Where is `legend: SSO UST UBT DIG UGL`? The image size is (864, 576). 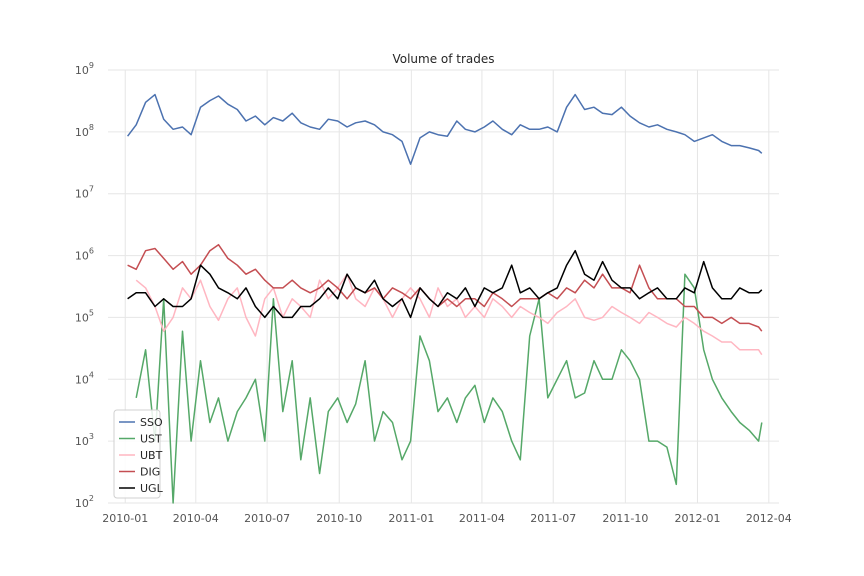 legend: SSO UST UBT DIG UGL is located at coordinates (138, 454).